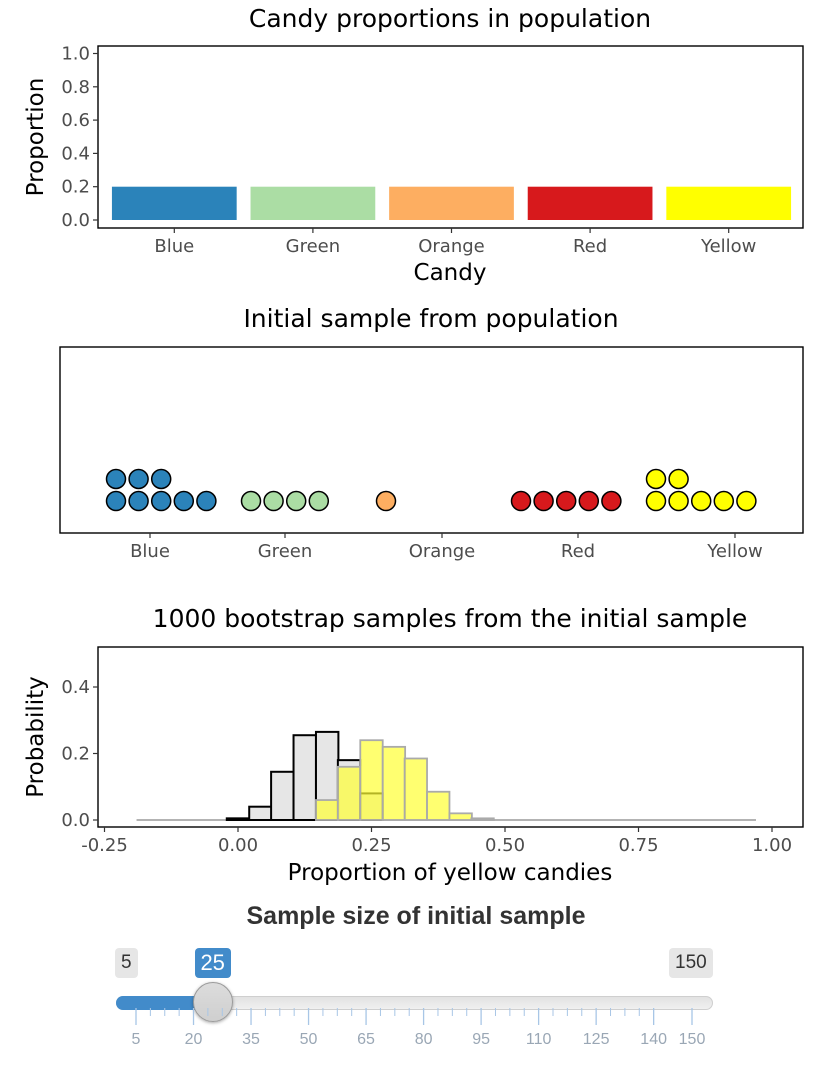 The height and width of the screenshot is (1080, 832). What do you see at coordinates (691, 963) in the screenshot?
I see `slider-max-label: 150` at bounding box center [691, 963].